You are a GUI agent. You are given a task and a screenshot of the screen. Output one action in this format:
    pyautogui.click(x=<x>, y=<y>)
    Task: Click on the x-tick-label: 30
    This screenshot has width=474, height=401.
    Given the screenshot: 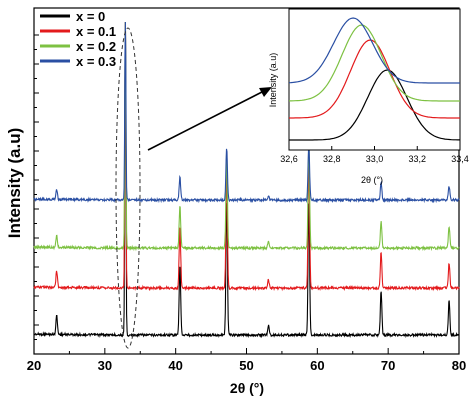 What is the action you would take?
    pyautogui.click(x=105, y=365)
    